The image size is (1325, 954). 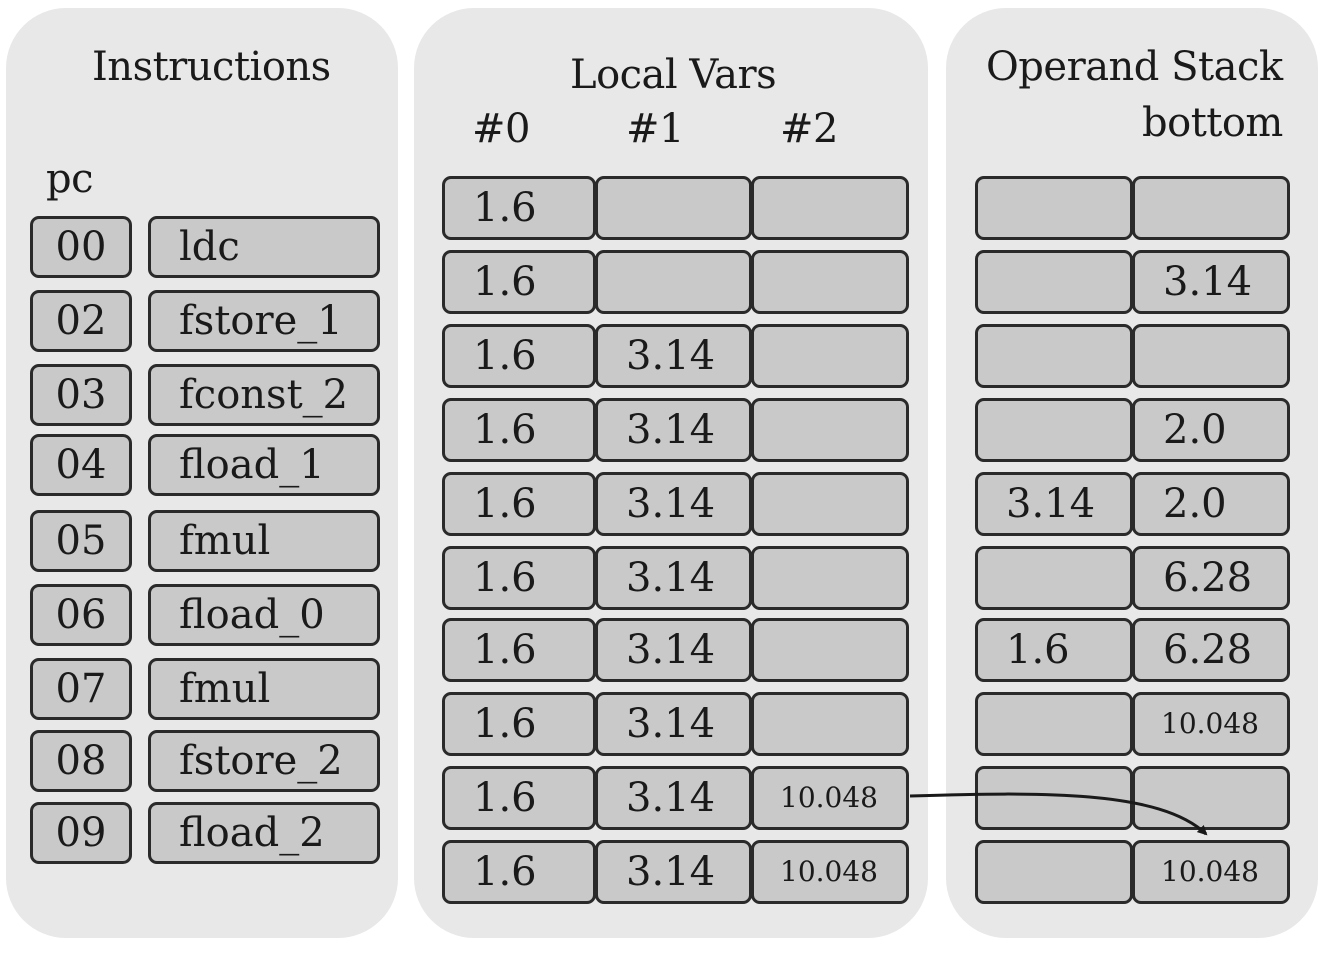 I want to click on stack-slot-0-text: 3.14, so click(x=1051, y=504).